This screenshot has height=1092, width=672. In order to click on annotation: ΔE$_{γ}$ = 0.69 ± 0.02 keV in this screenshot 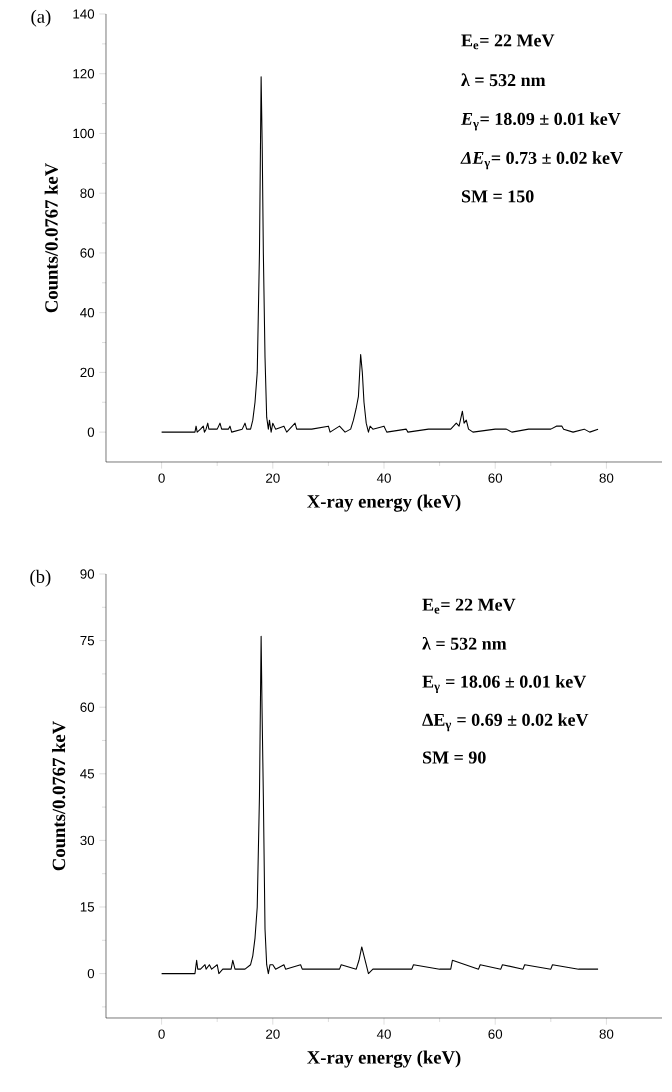, I will do `click(505, 722)`.